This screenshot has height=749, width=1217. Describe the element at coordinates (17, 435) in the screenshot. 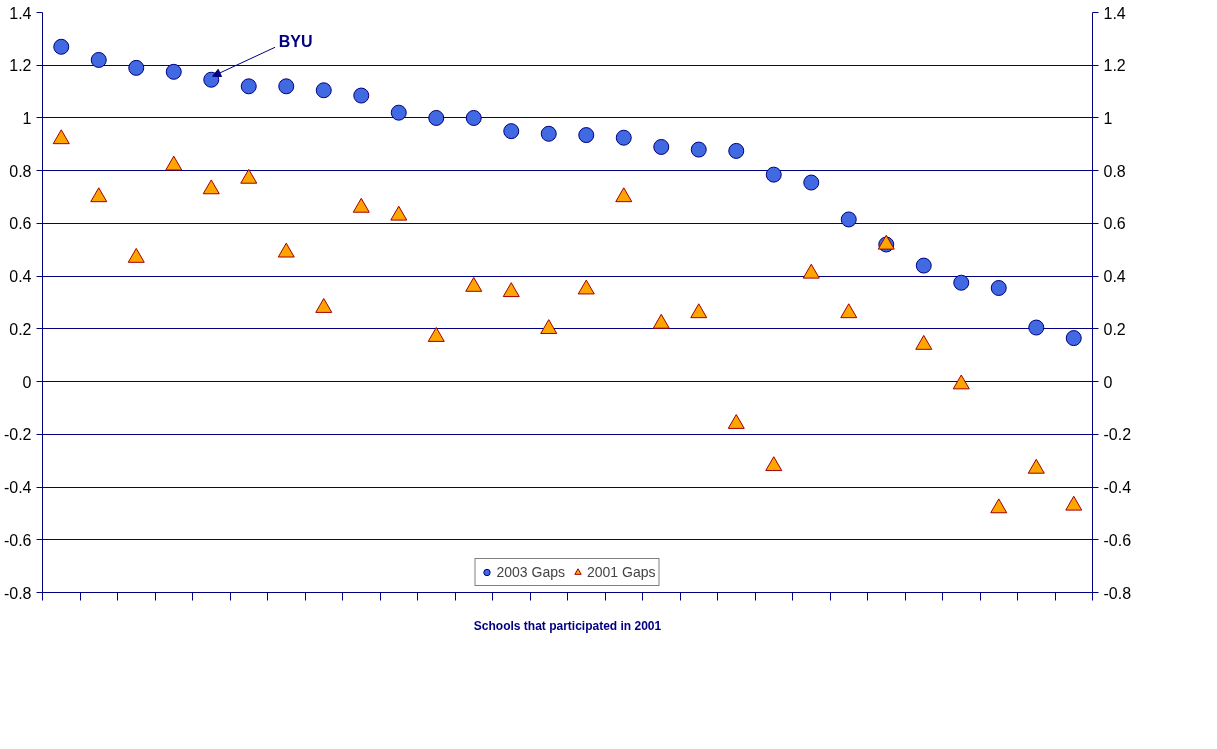

I see `y-tick-label: -0.2` at that location.